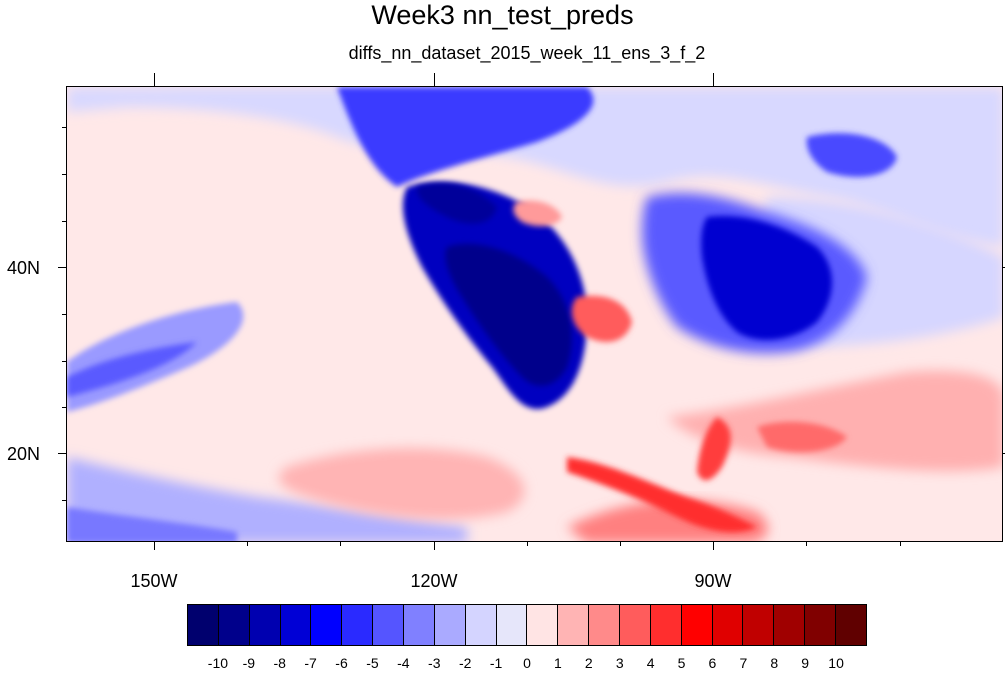 The image size is (1005, 673). I want to click on colorbar-label: 0, so click(527, 663).